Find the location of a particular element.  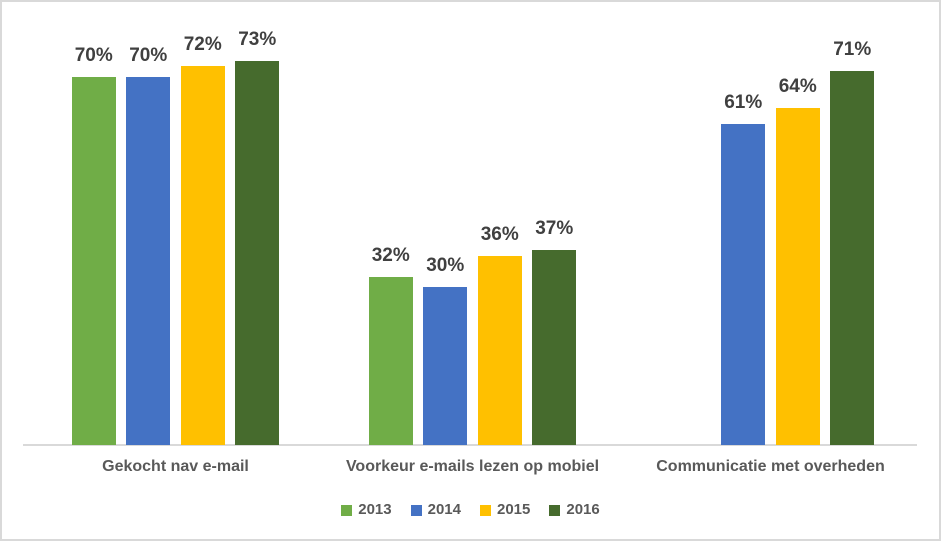

data-label: 32% is located at coordinates (390, 255).